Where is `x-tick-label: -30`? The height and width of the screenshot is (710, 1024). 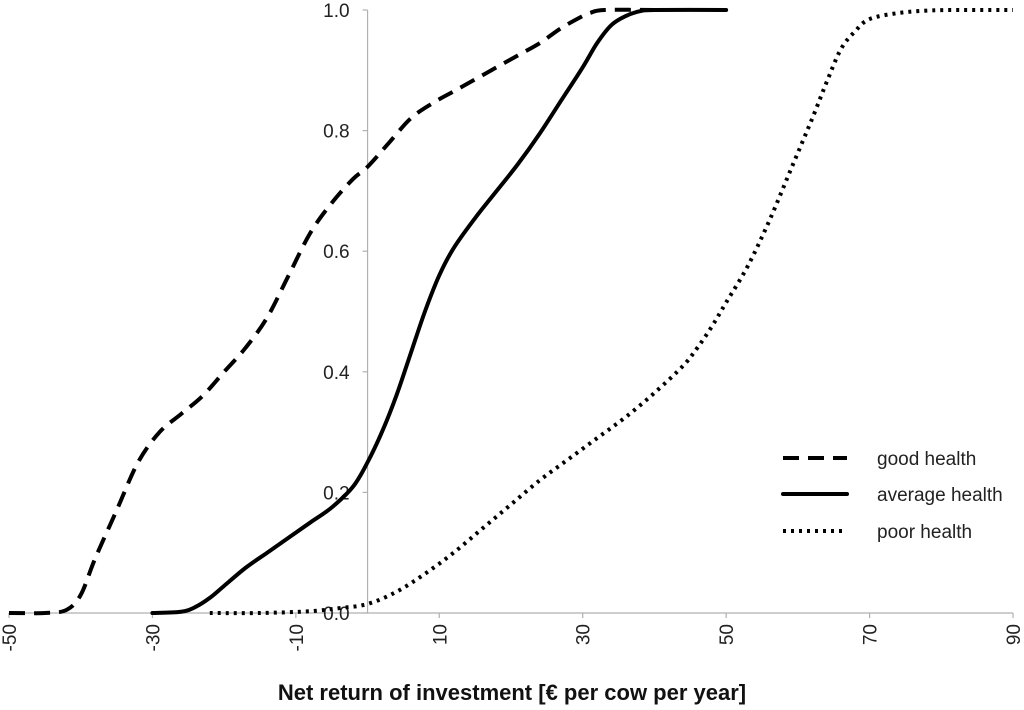
x-tick-label: -30 is located at coordinates (153, 637).